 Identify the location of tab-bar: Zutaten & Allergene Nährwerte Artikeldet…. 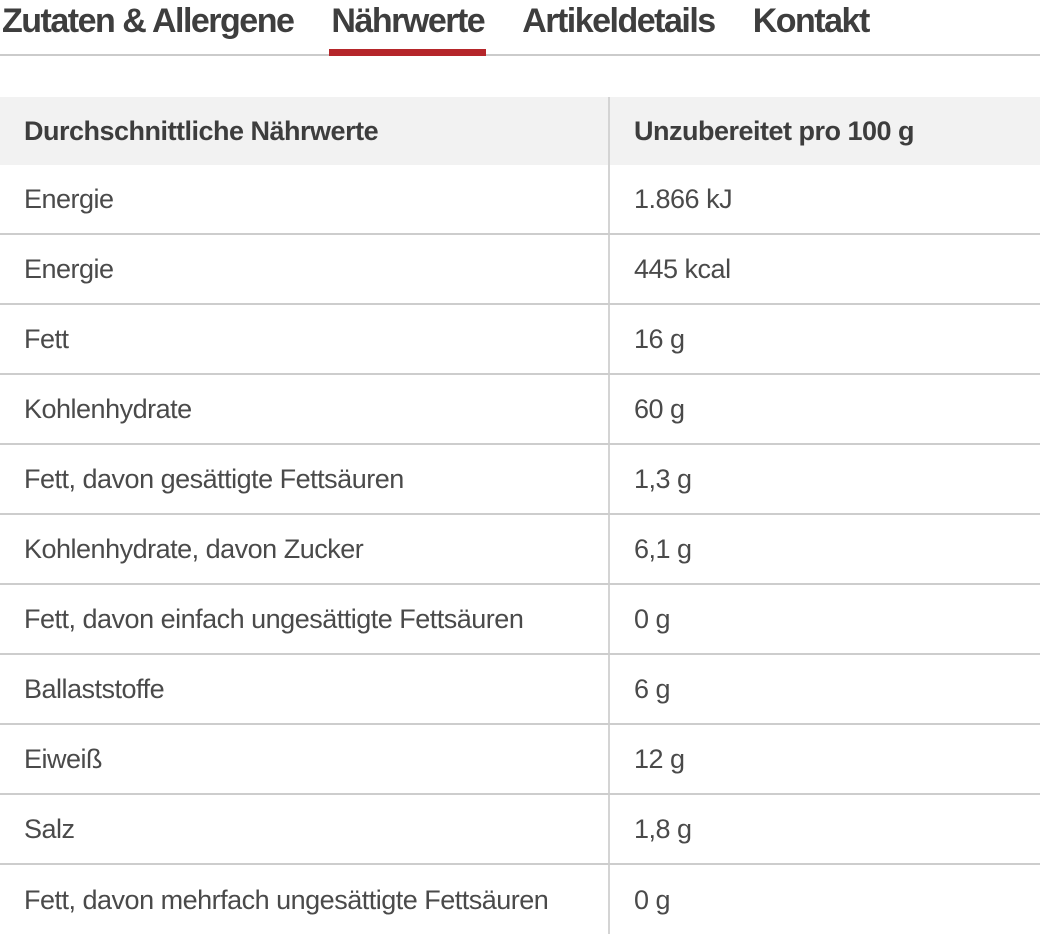
(520, 28).